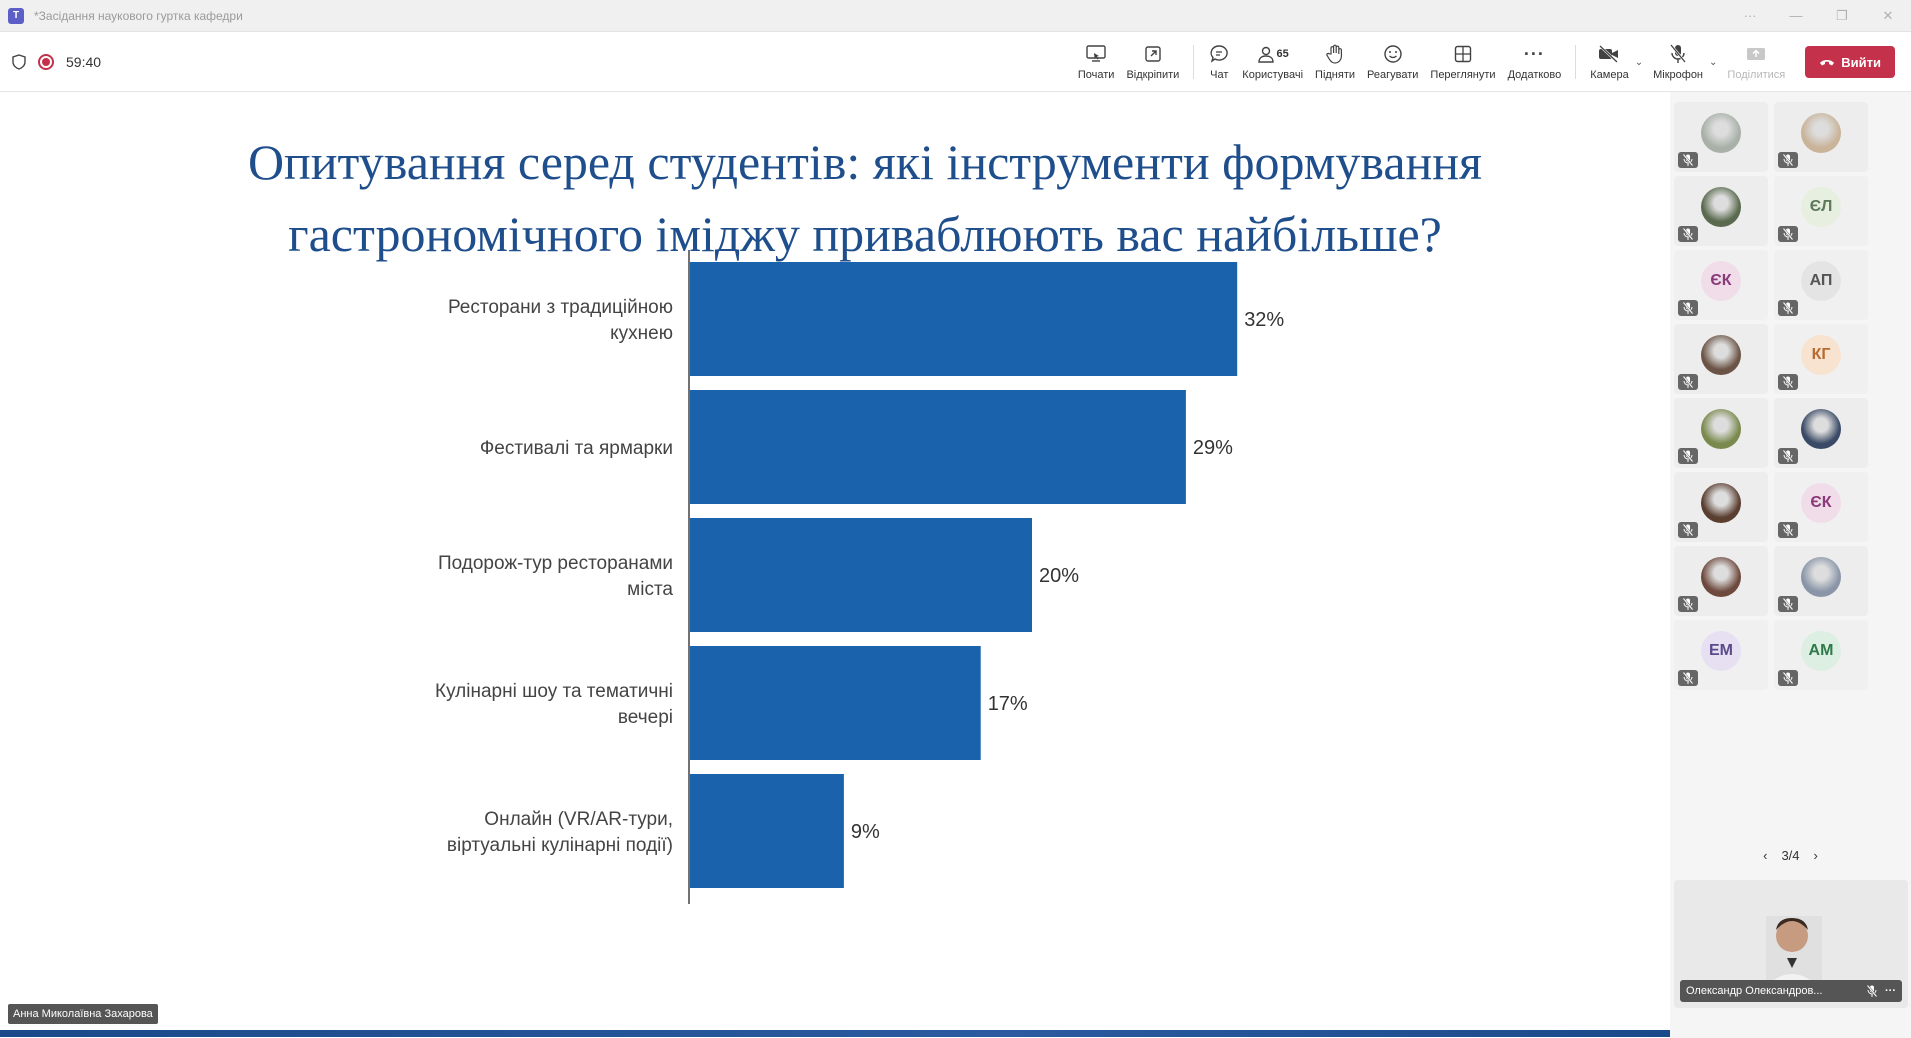 The width and height of the screenshot is (1911, 1038). I want to click on category-label-0-0: Ресторани з традиційною, so click(560, 307).